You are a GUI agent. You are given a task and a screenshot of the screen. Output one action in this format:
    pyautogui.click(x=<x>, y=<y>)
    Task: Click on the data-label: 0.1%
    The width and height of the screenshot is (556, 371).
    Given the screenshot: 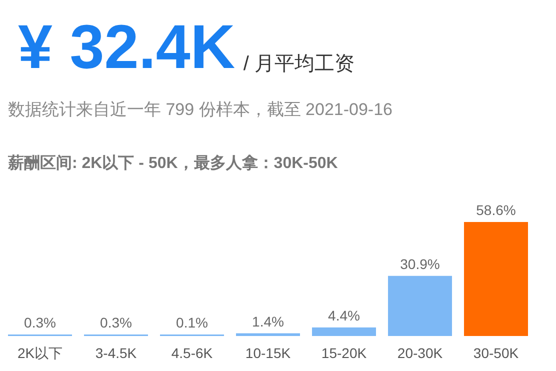 What is the action you would take?
    pyautogui.click(x=192, y=322)
    